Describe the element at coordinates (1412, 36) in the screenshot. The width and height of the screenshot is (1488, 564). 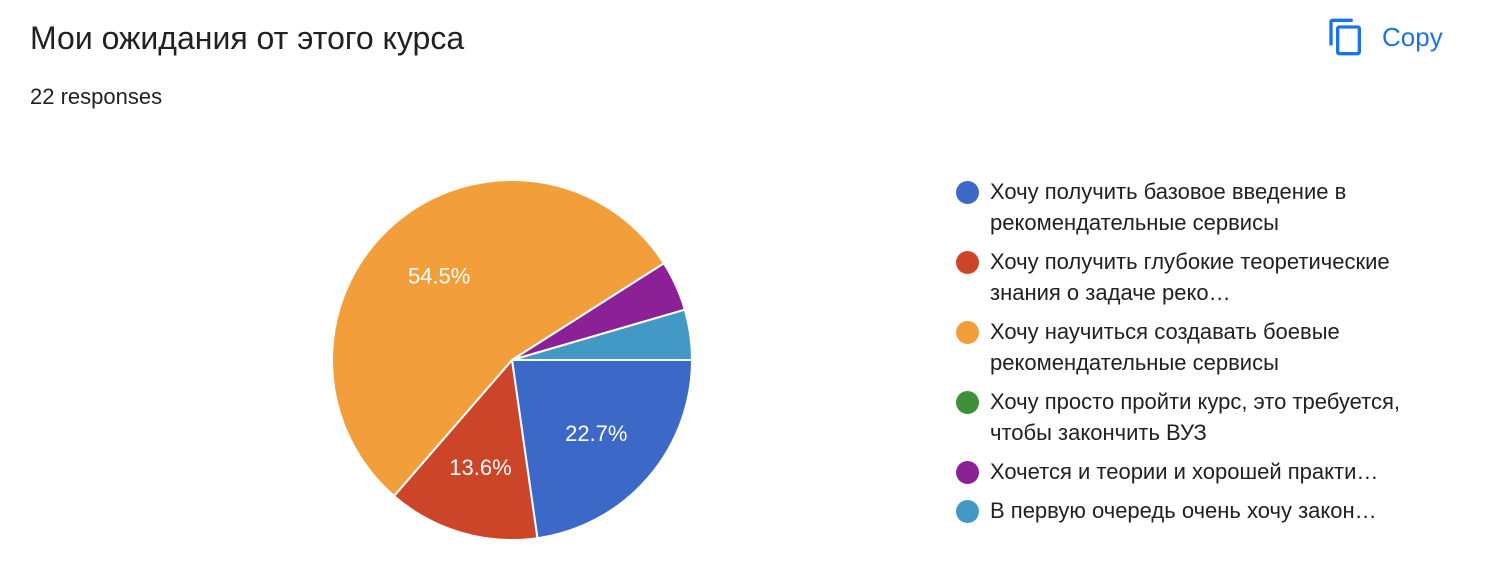
I see `copy-label: Copy` at that location.